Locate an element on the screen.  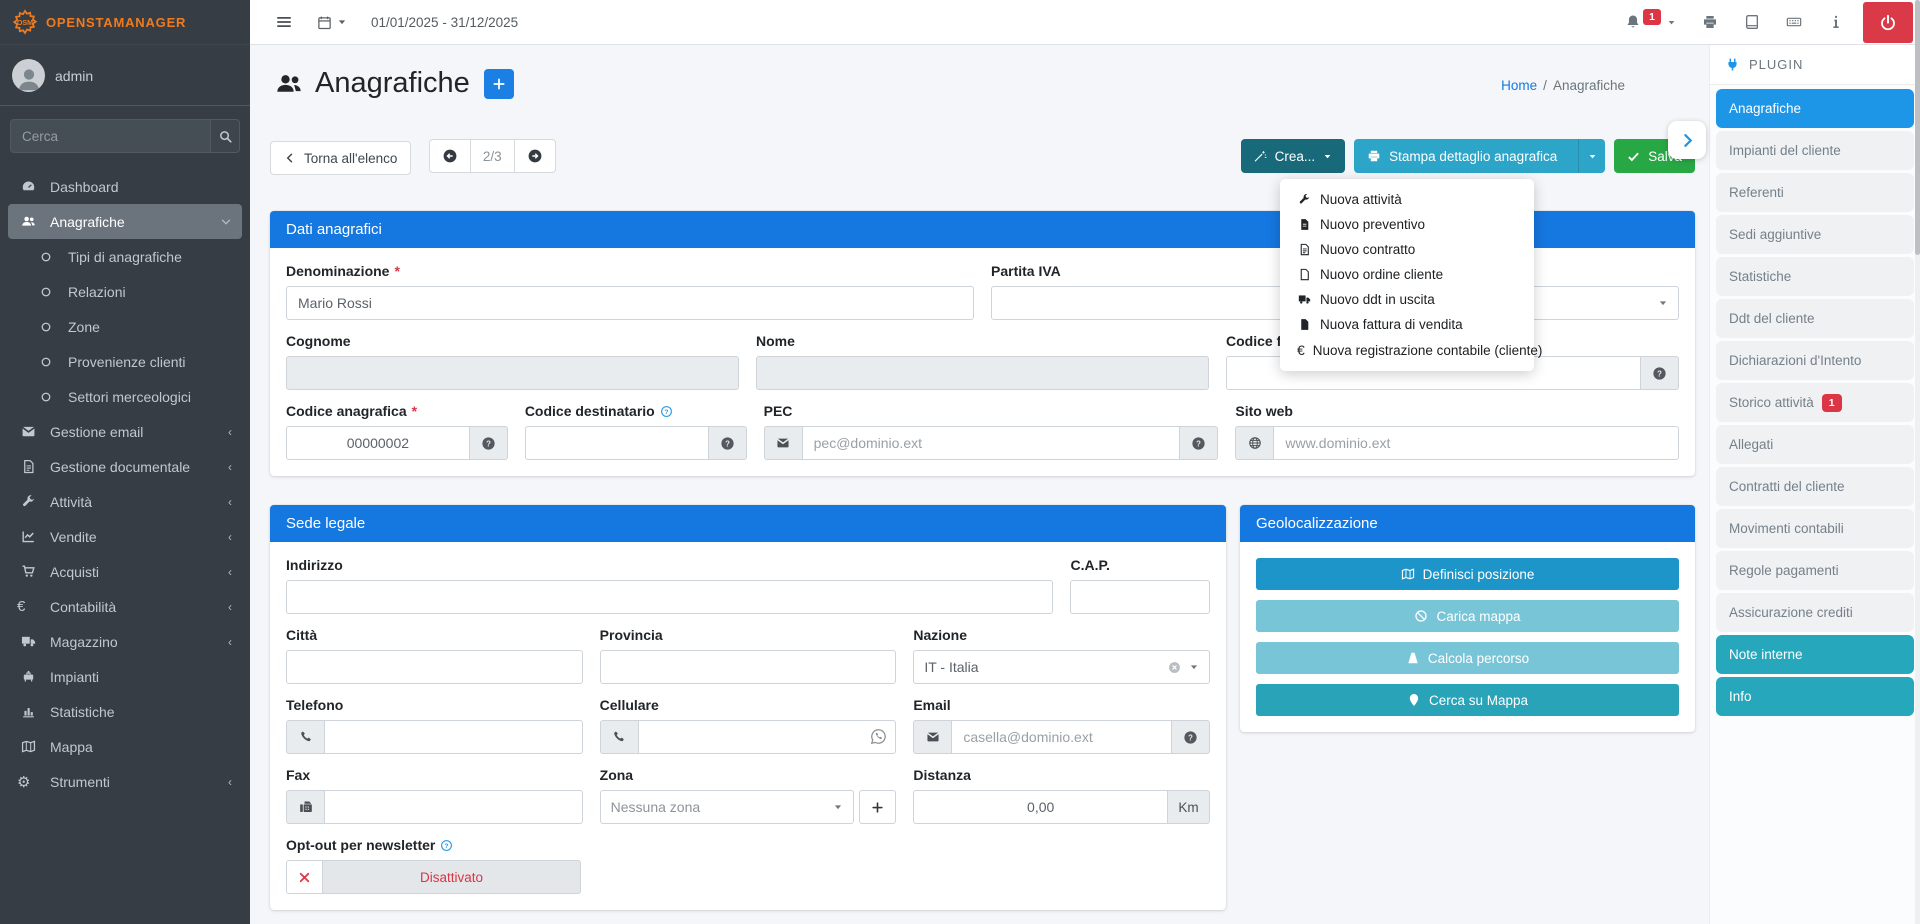
optout-toggle: Disattivato is located at coordinates (433, 877).